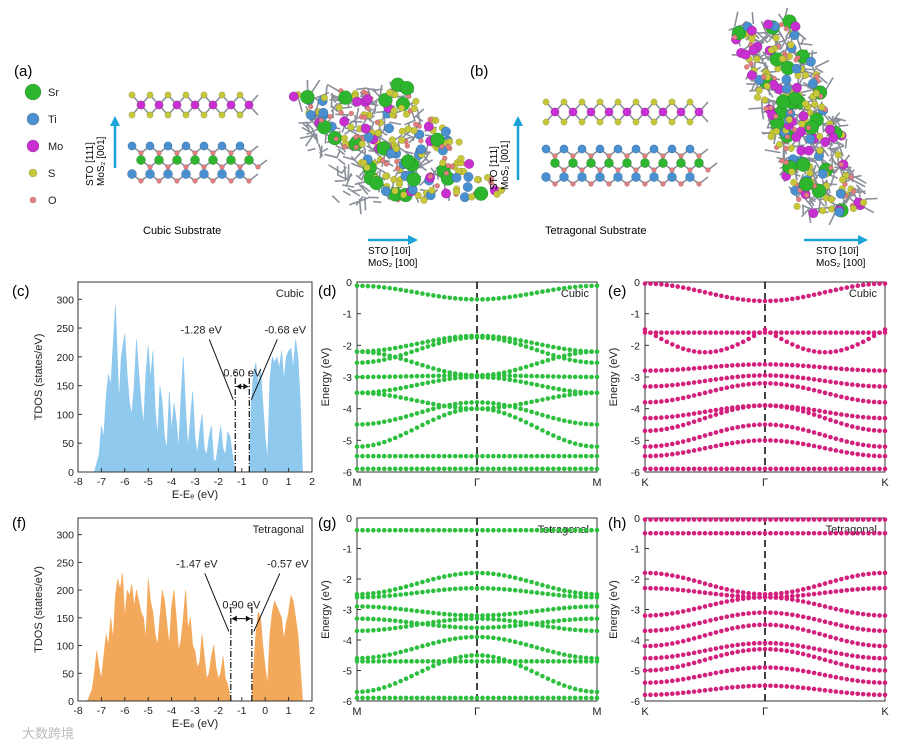  What do you see at coordinates (241, 711) in the screenshot?
I see `x-tick-label: -1` at bounding box center [241, 711].